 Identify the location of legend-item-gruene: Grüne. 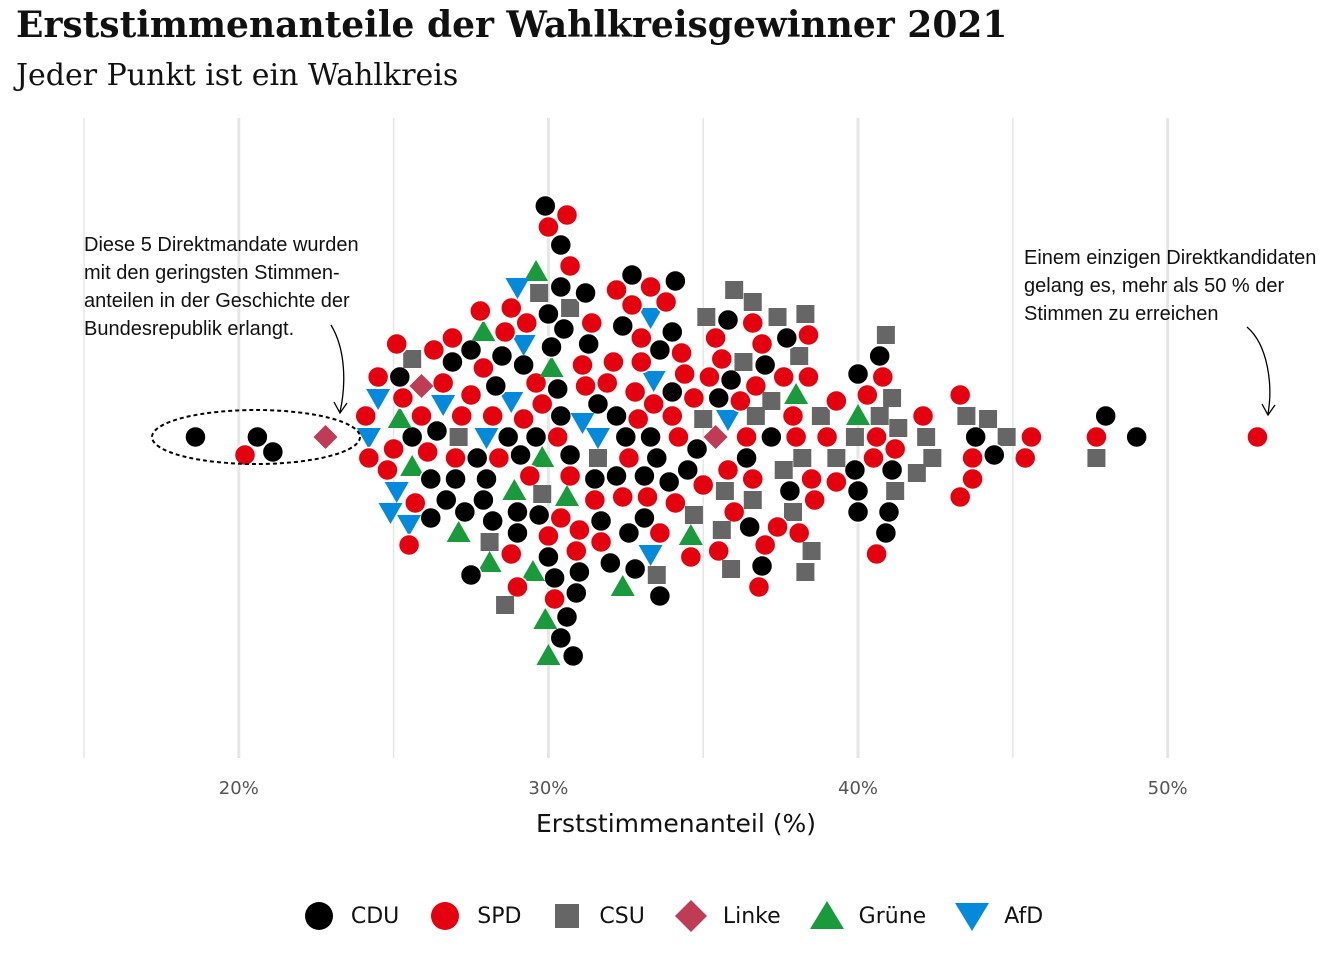
(867, 916).